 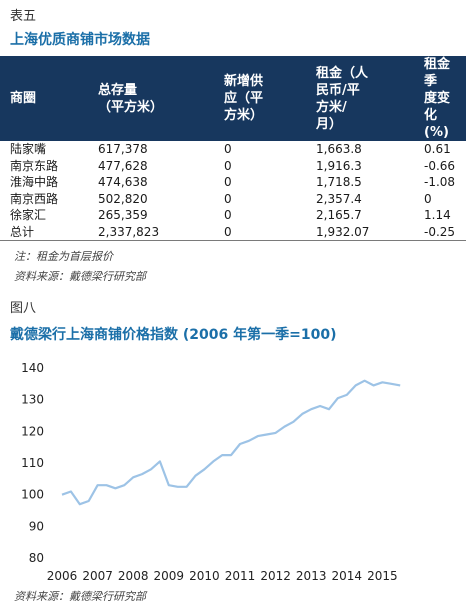 I want to click on cell-total-stock: 474,638, so click(x=123, y=182).